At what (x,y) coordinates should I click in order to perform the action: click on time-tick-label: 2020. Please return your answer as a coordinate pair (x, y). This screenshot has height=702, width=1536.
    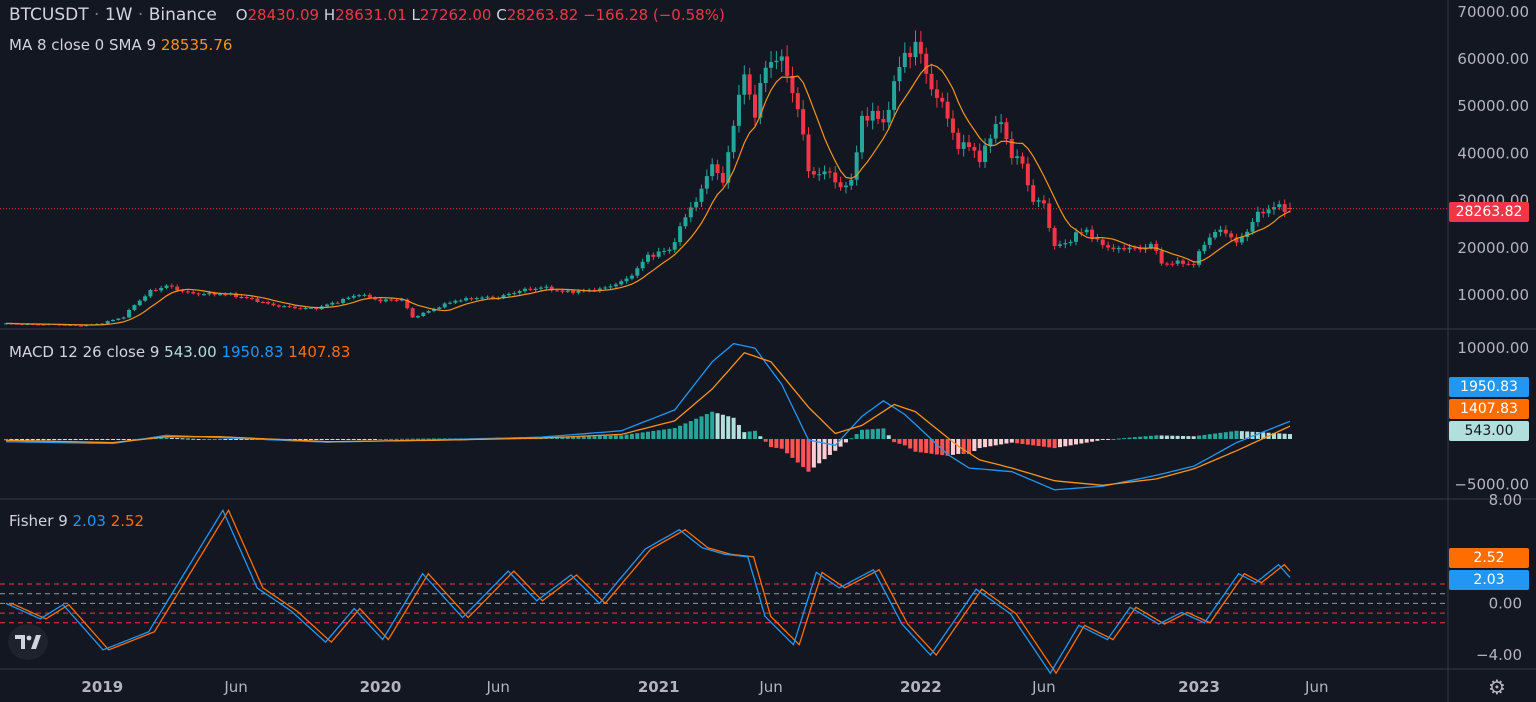
    Looking at the image, I should click on (381, 687).